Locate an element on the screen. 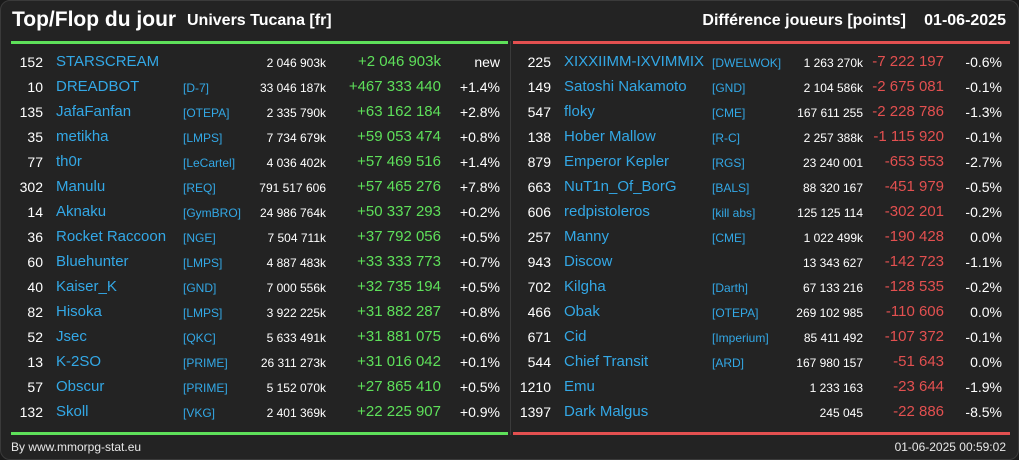 The width and height of the screenshot is (1019, 460). player-percent-change: -0.1% is located at coordinates (983, 337).